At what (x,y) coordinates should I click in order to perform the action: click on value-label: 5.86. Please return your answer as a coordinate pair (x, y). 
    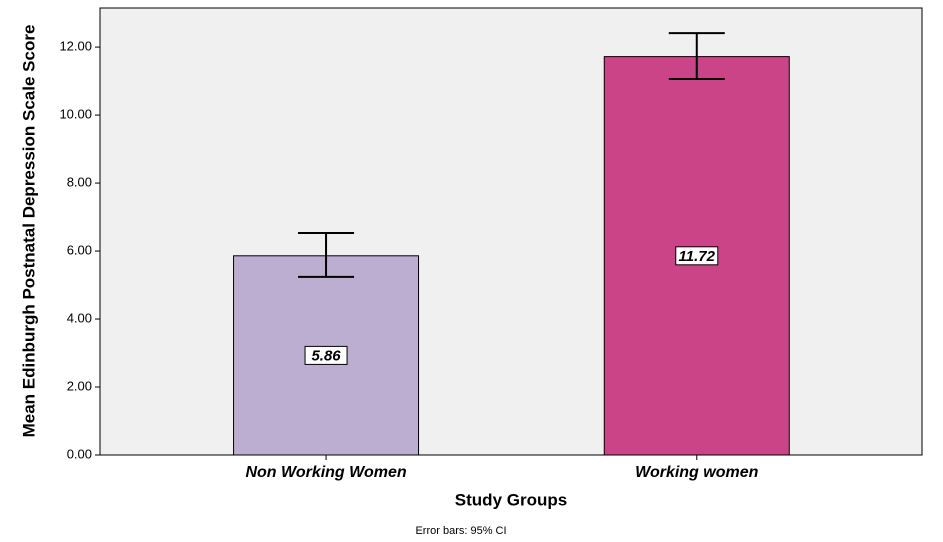
    Looking at the image, I should click on (326, 355).